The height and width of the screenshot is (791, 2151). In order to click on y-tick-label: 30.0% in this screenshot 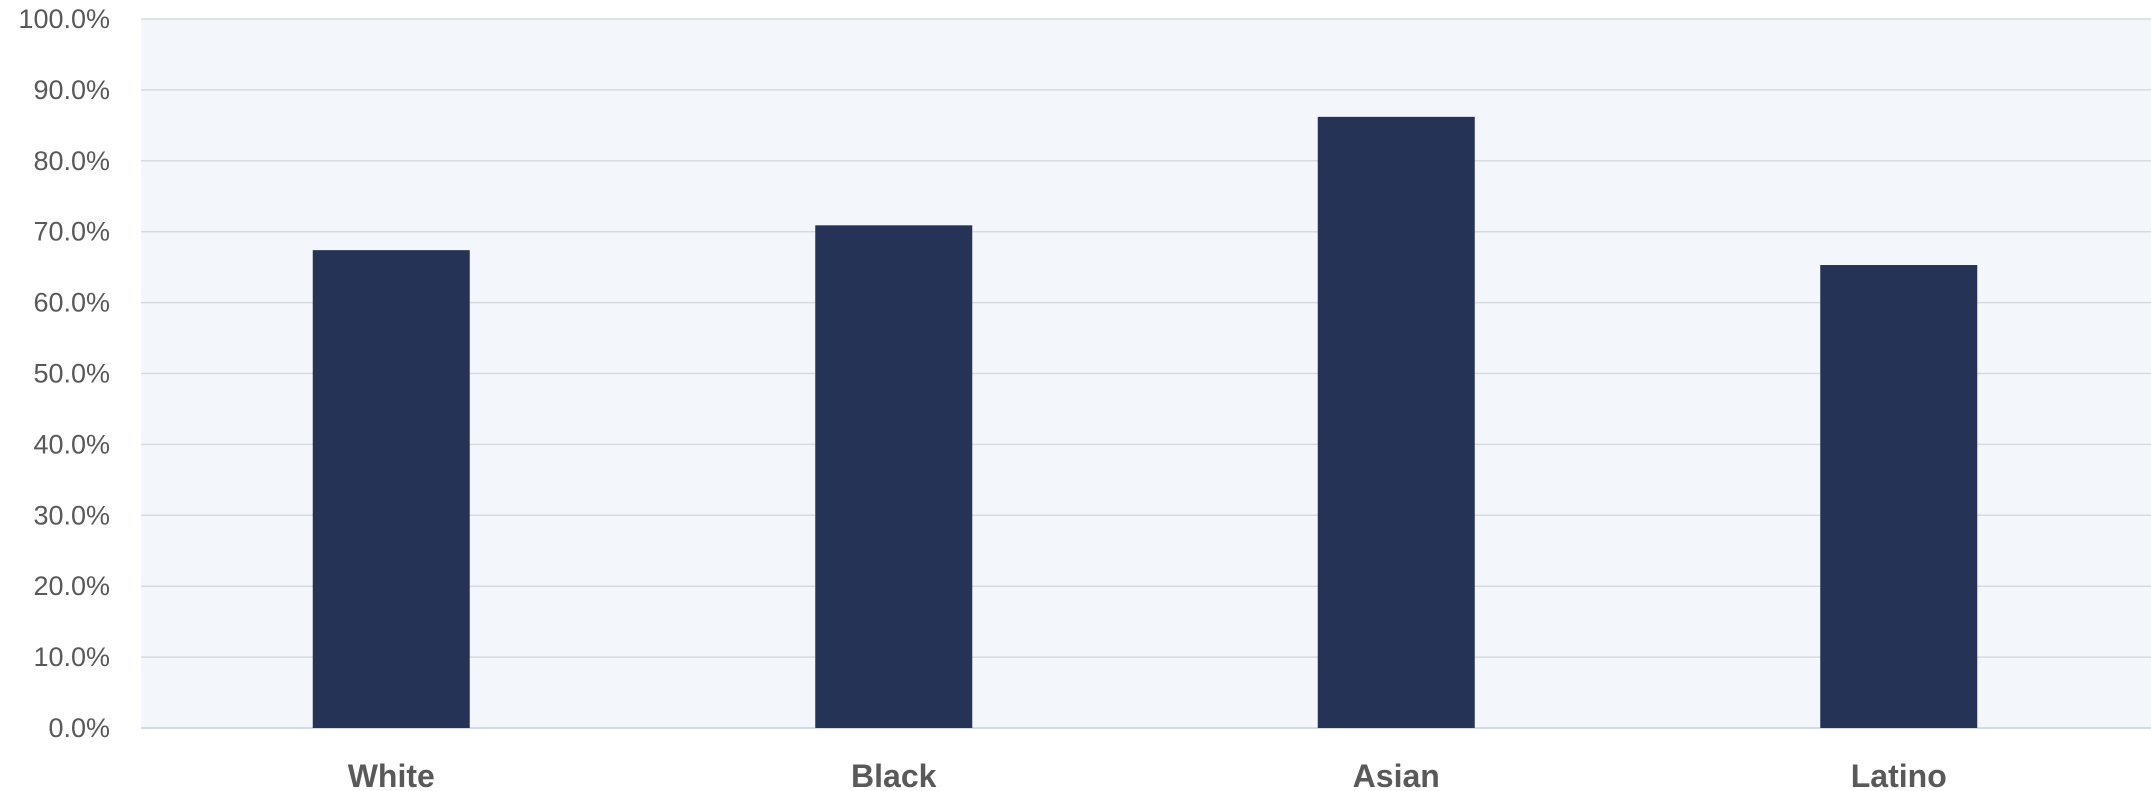, I will do `click(71, 515)`.